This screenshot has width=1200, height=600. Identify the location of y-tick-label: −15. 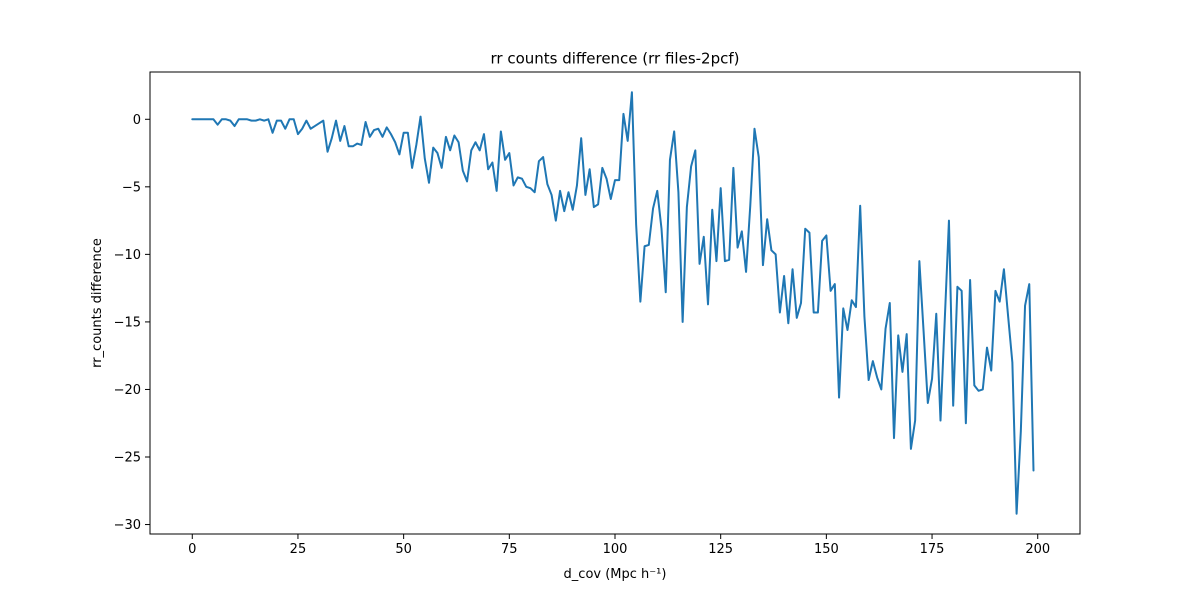
(127, 322).